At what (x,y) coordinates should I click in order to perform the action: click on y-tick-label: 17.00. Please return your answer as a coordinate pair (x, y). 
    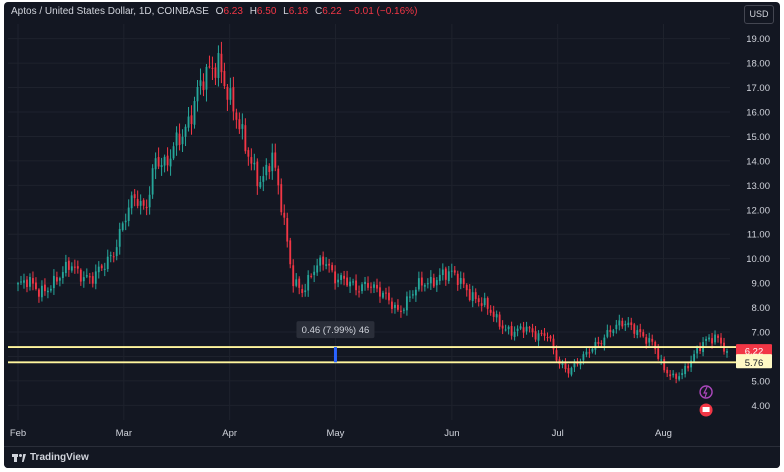
    Looking at the image, I should click on (758, 88).